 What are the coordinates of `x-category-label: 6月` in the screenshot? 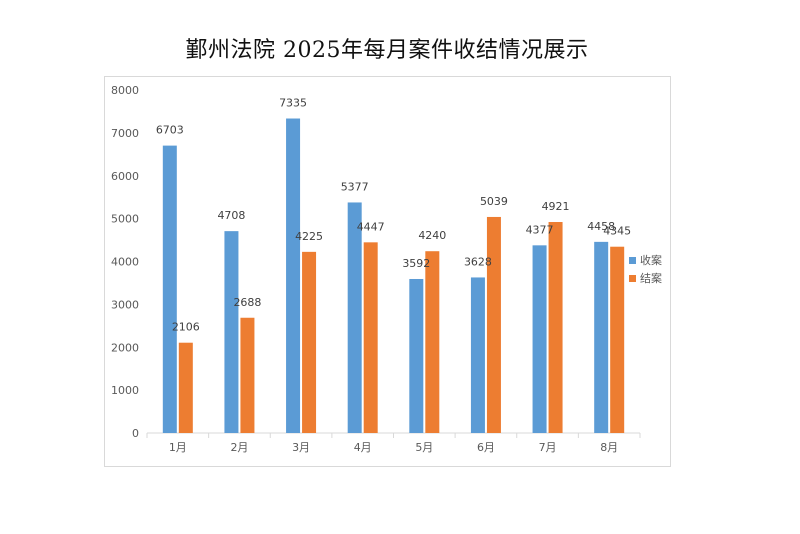 It's located at (486, 447).